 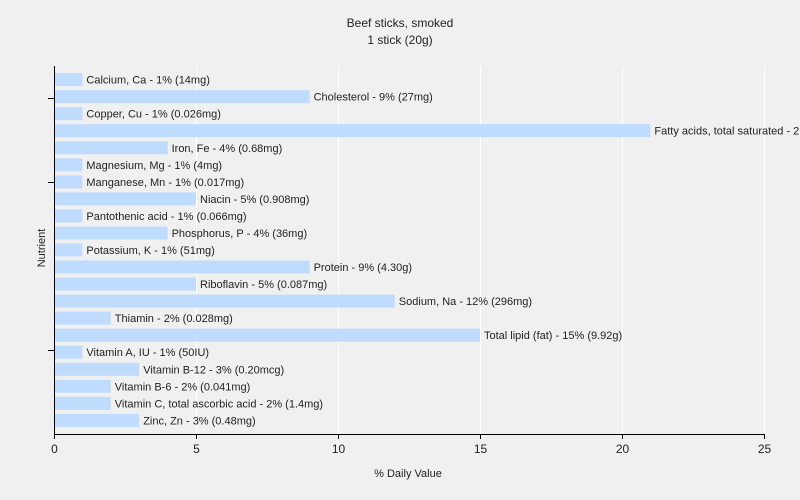 I want to click on bar-label: Sodium, Na - 12% (296mg), so click(x=465, y=302).